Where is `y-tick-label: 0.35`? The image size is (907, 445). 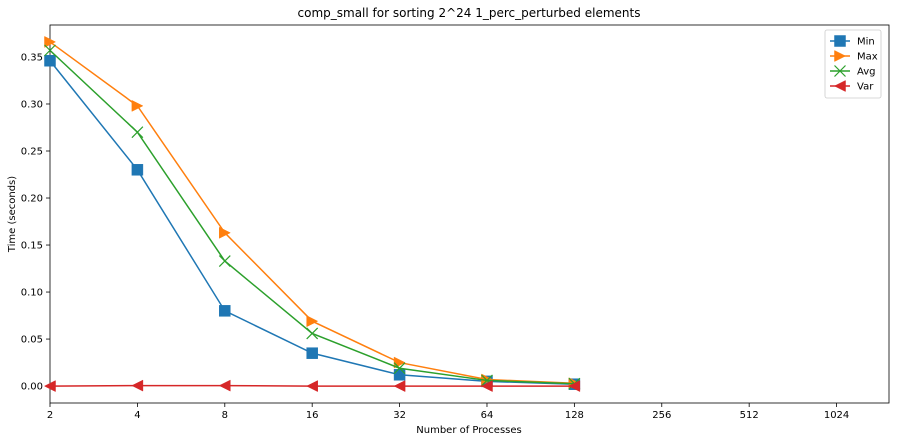
y-tick-label: 0.35 is located at coordinates (32, 57).